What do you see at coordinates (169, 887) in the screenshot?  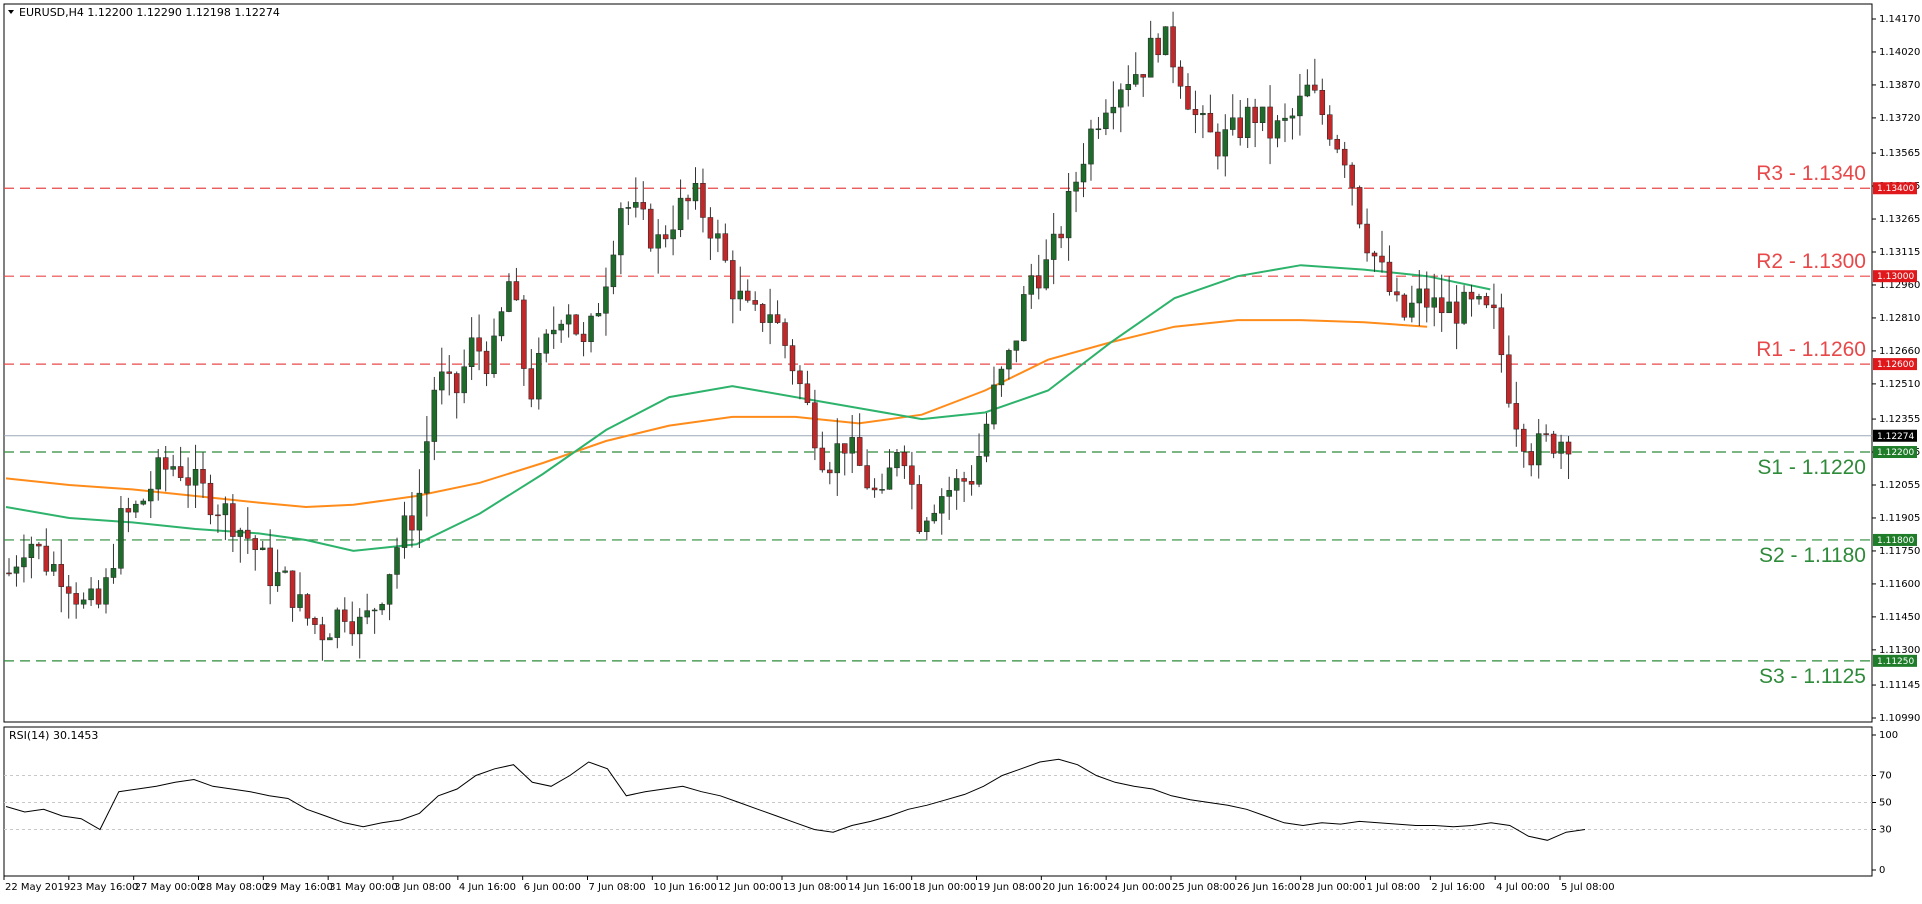 I see `x-tick-label: 27 May 00:00` at bounding box center [169, 887].